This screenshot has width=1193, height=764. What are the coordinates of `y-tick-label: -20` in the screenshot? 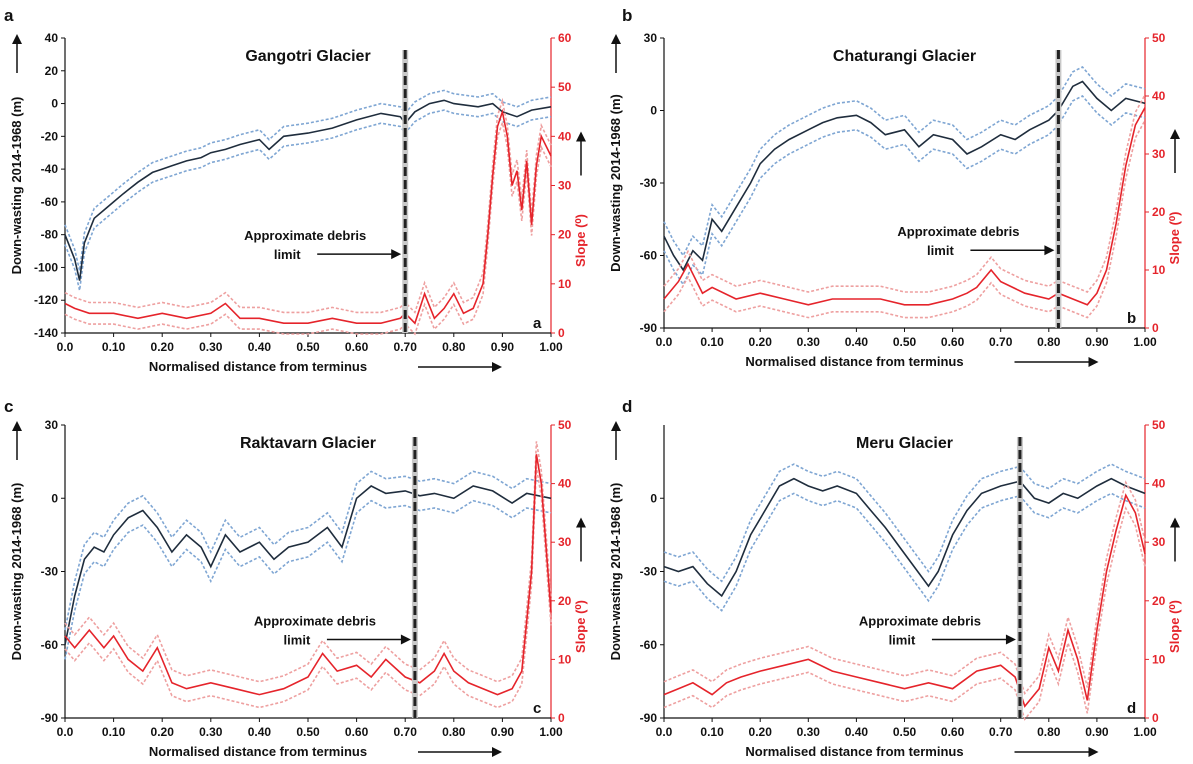 It's located at (50, 136).